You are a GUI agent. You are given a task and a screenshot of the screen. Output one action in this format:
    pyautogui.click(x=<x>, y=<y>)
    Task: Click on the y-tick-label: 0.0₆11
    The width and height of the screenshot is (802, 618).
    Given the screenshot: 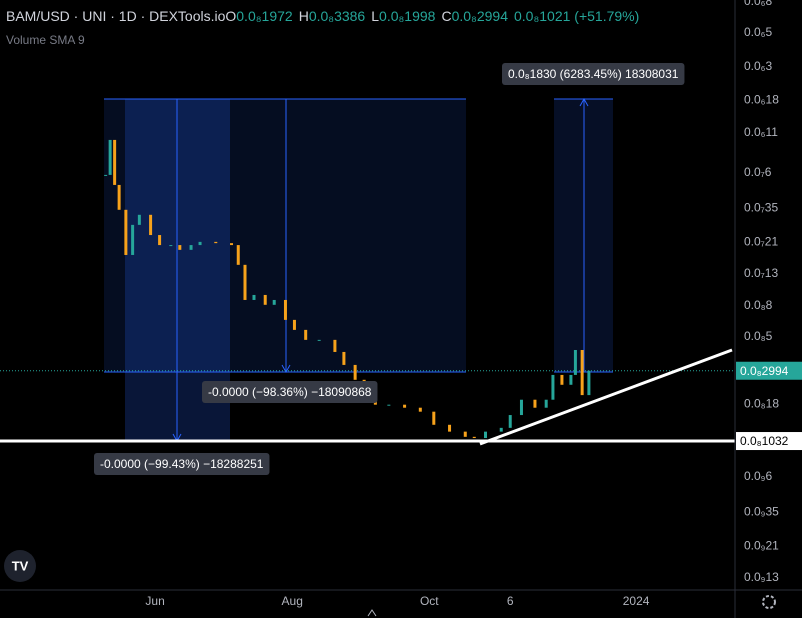 What is the action you would take?
    pyautogui.click(x=761, y=132)
    